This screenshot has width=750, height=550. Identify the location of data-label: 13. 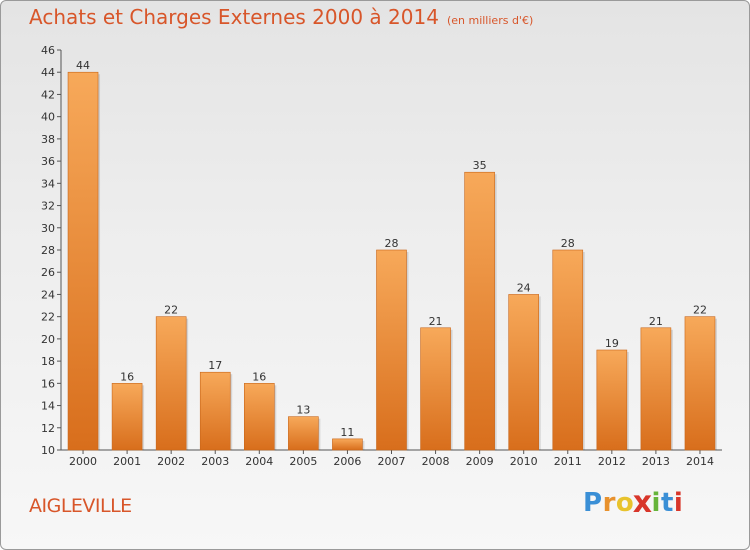
(303, 410).